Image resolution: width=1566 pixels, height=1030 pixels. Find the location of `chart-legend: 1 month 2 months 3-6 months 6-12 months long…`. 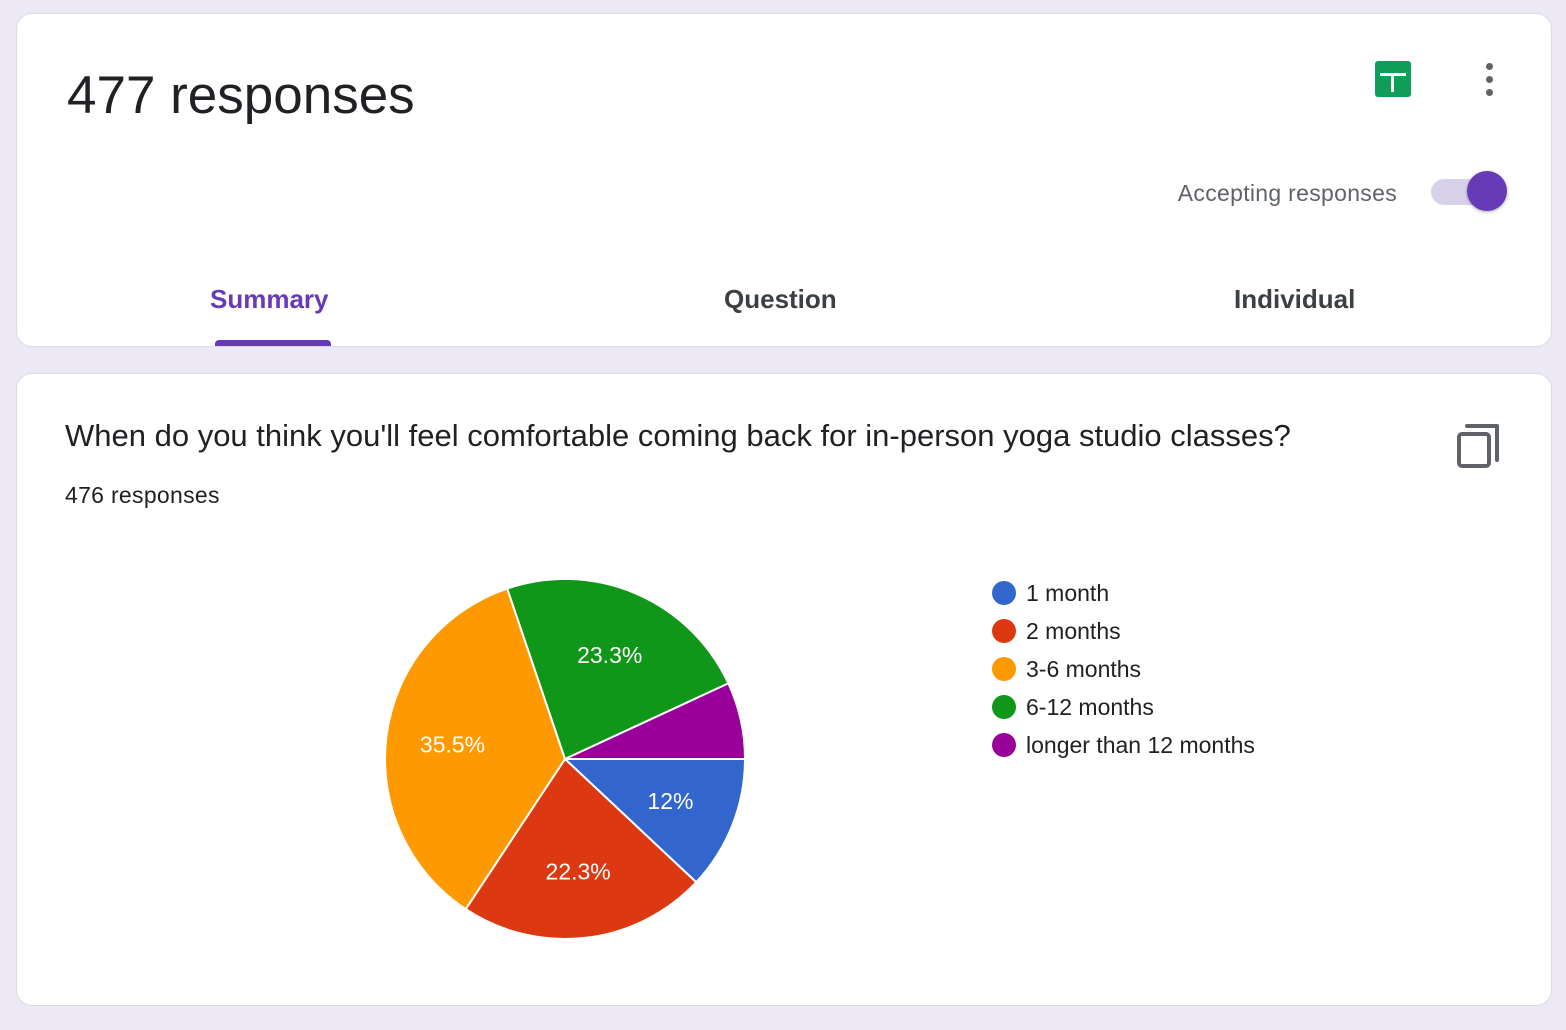

chart-legend: 1 month 2 months 3-6 months 6-12 months long… is located at coordinates (1123, 669).